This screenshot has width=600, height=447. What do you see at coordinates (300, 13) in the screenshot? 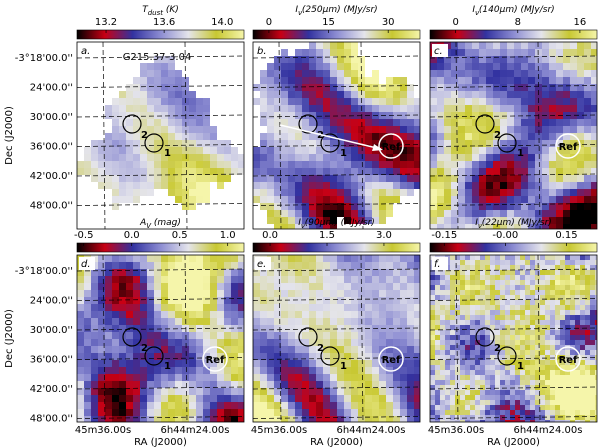
I see `colorbar-label-part: ν` at bounding box center [300, 13].